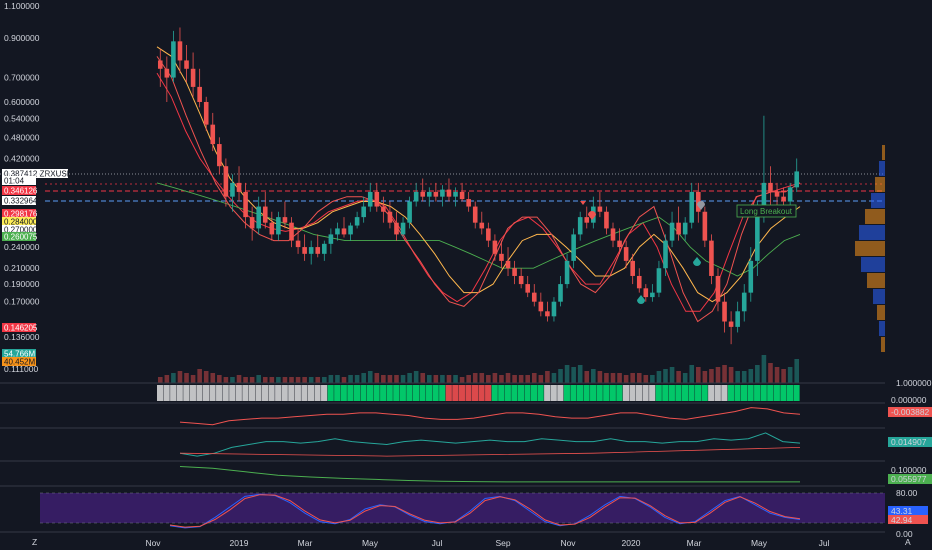  What do you see at coordinates (34, 542) in the screenshot?
I see `timezone-icon: Z` at bounding box center [34, 542].